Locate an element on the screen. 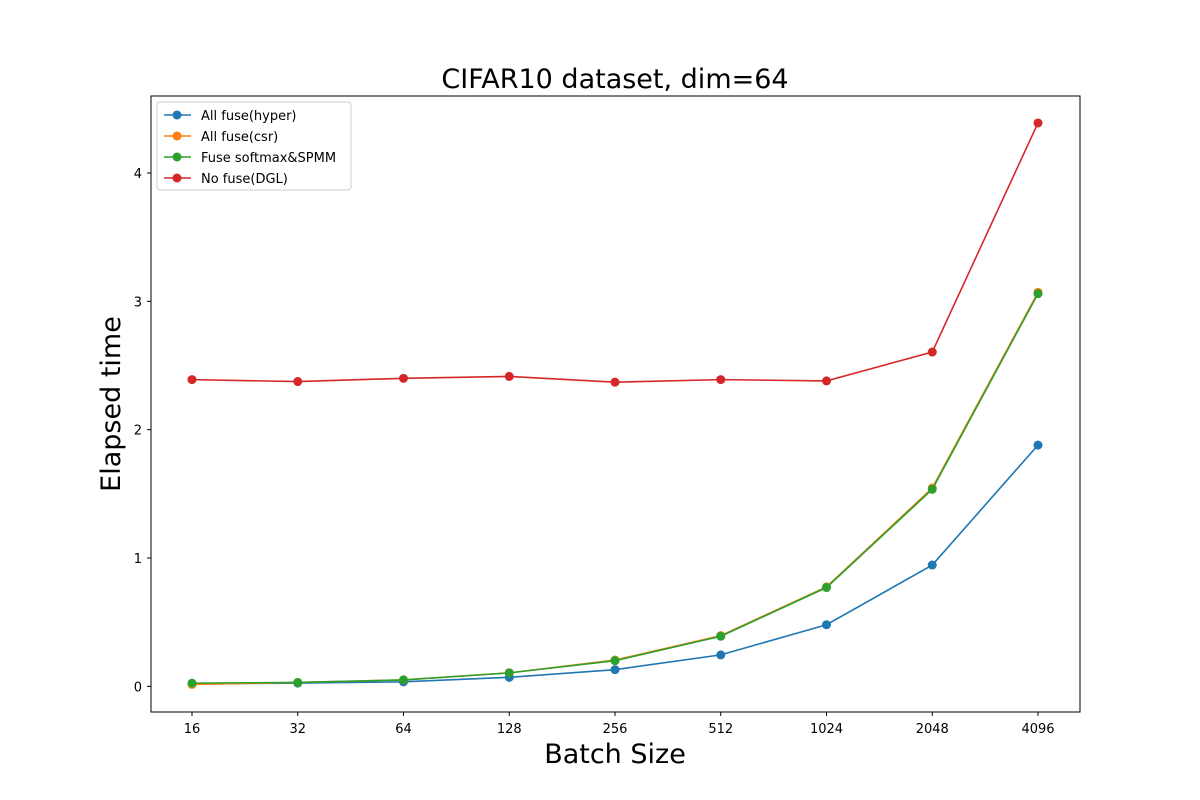 This screenshot has height=800, width=1200. y-tick-label: 2 is located at coordinates (138, 431).